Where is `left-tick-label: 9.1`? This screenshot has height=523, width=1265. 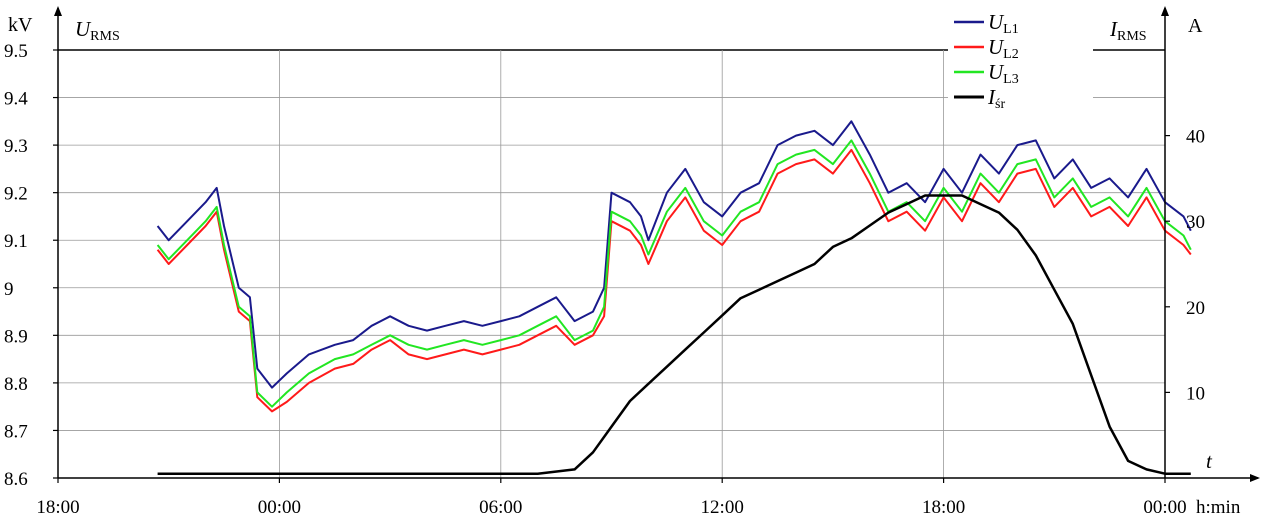
left-tick-label: 9.1 is located at coordinates (16, 241).